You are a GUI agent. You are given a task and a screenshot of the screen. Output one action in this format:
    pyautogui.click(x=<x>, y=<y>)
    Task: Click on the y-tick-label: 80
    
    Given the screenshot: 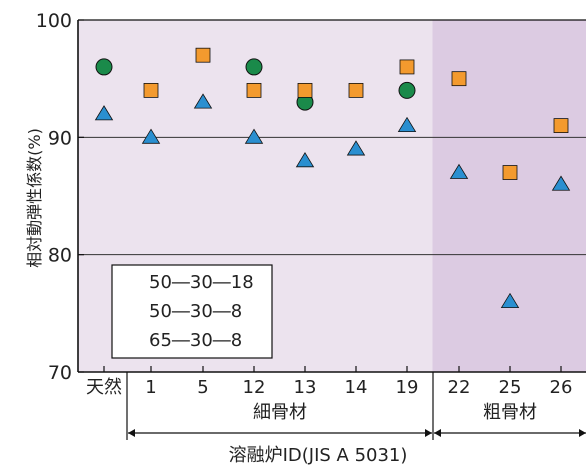 What is the action you would take?
    pyautogui.click(x=60, y=256)
    